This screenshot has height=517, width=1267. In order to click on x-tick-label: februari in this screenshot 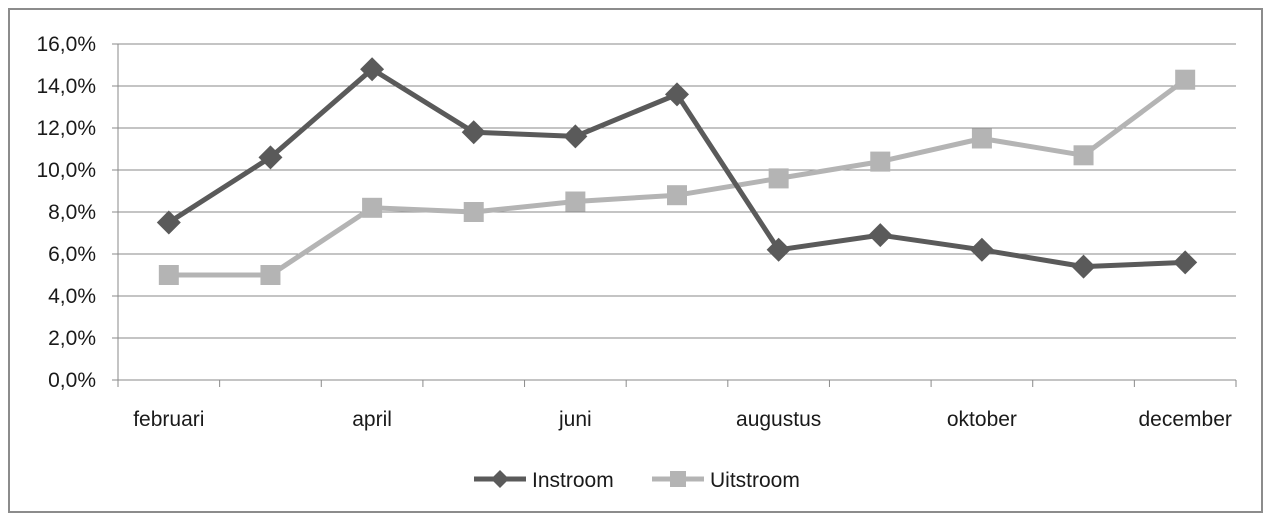, I will do `click(168, 419)`.